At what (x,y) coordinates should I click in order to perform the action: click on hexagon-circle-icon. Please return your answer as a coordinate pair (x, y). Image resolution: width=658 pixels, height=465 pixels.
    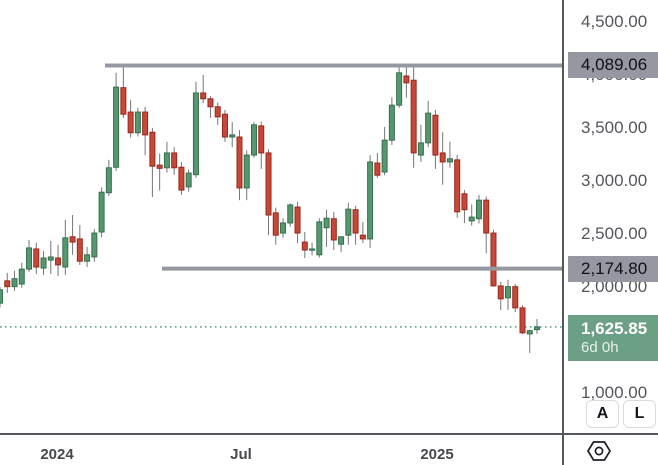
    Looking at the image, I should click on (599, 450).